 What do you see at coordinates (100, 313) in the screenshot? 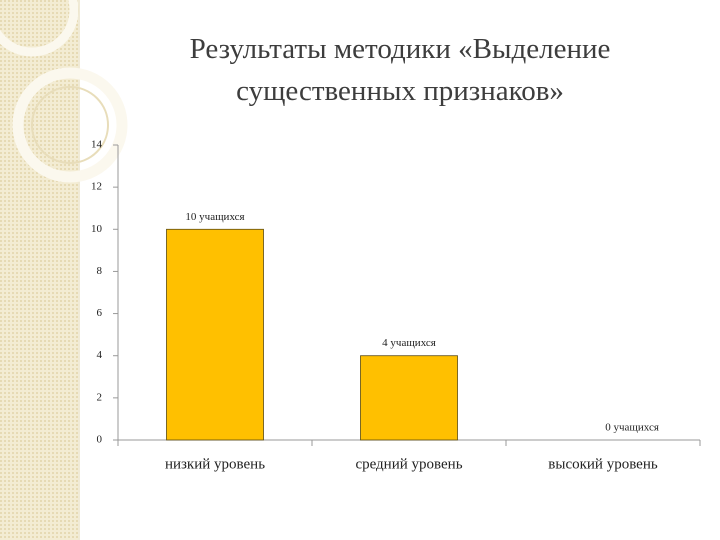
I see `y-tick-label: 6` at bounding box center [100, 313].